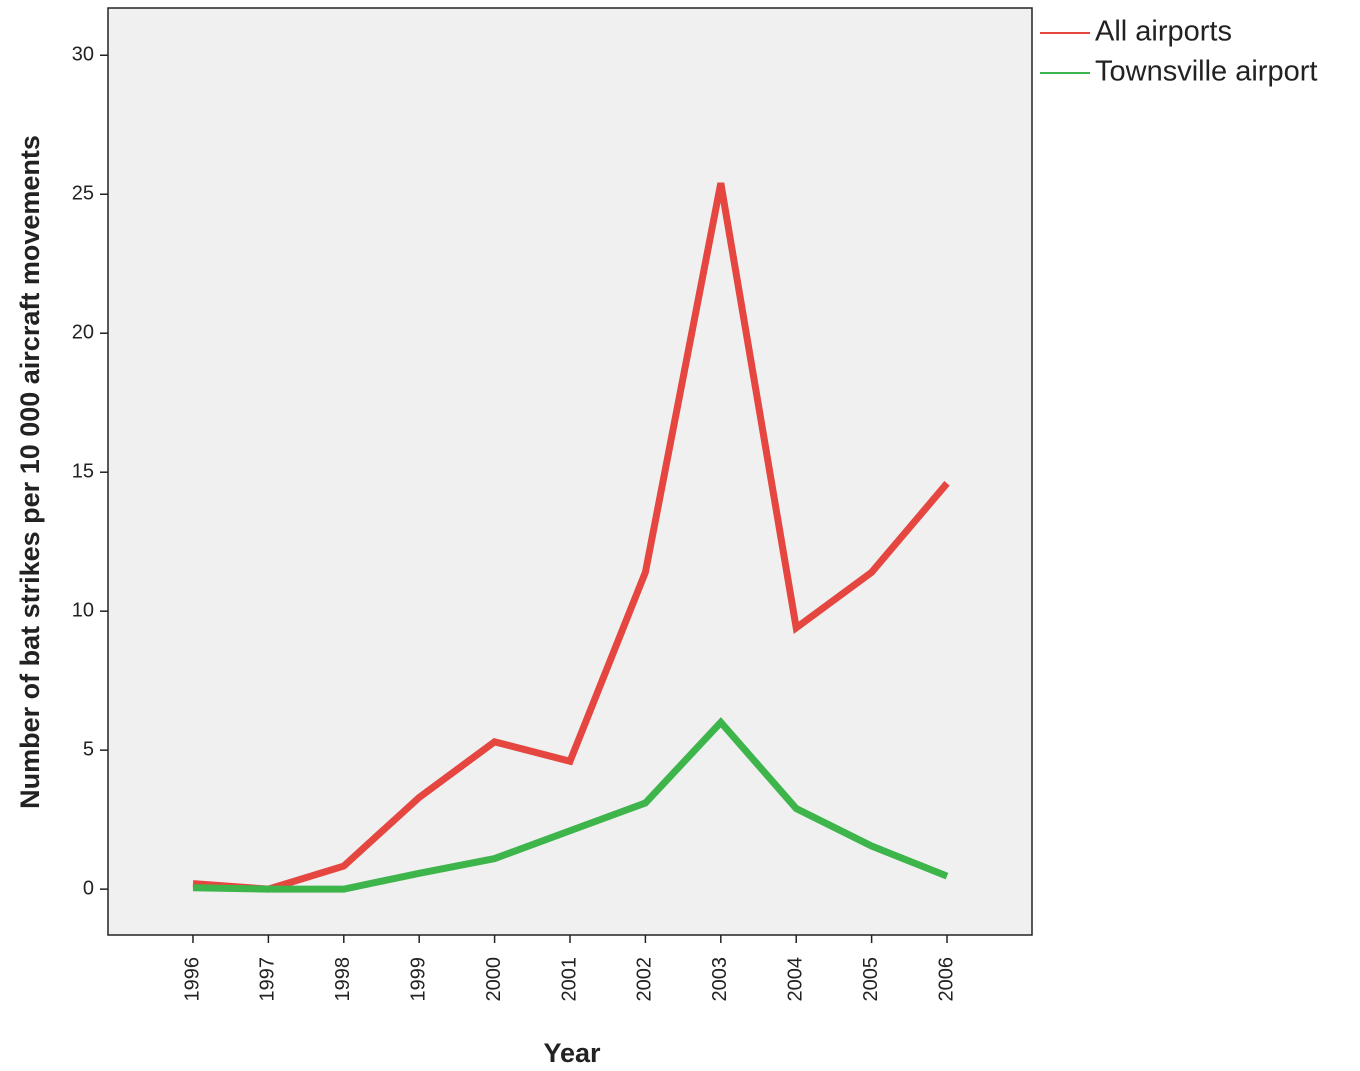 The height and width of the screenshot is (1071, 1360). I want to click on y-tick-label: 15, so click(83, 471).